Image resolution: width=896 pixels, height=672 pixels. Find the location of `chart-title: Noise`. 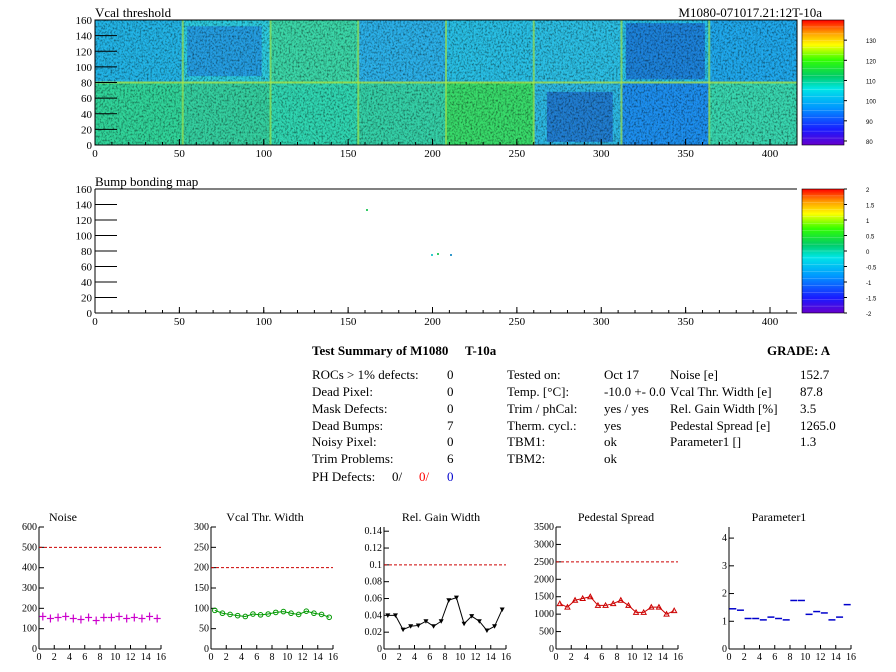

chart-title: Noise is located at coordinates (63, 517).